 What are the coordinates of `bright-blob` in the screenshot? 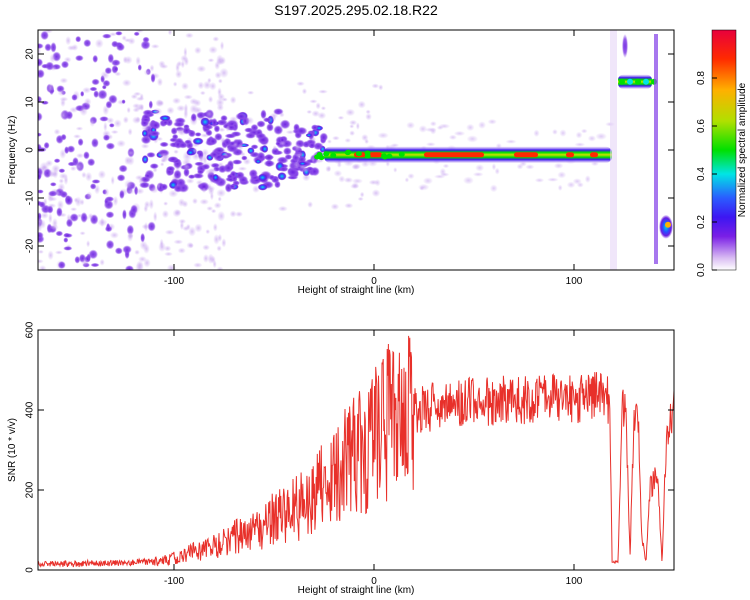 It's located at (384, 157).